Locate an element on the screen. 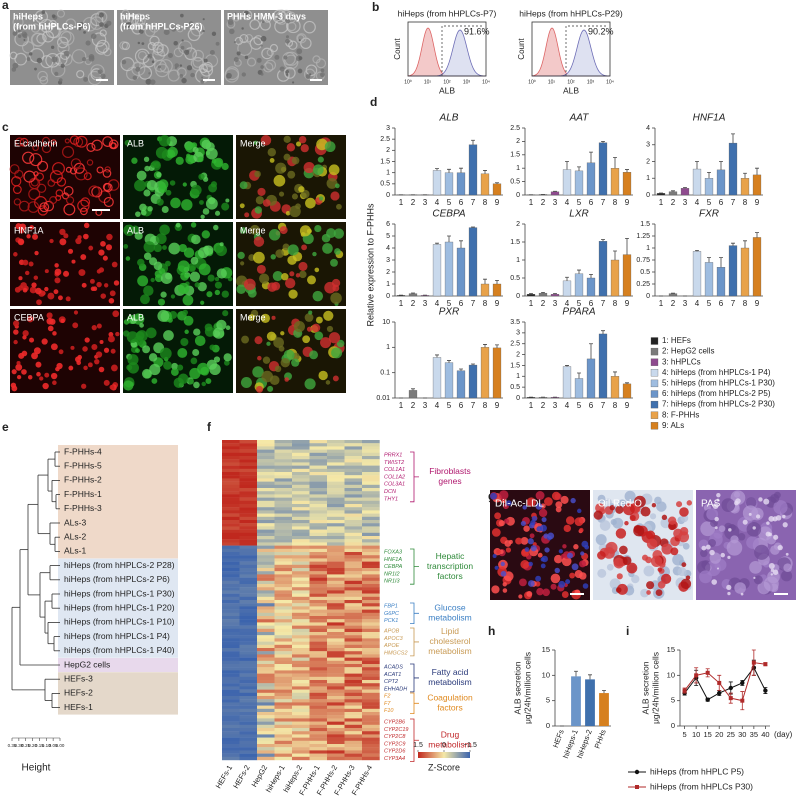 Image resolution: width=798 pixels, height=800 pixels. leaf-label: ALs-3 is located at coordinates (75, 522).